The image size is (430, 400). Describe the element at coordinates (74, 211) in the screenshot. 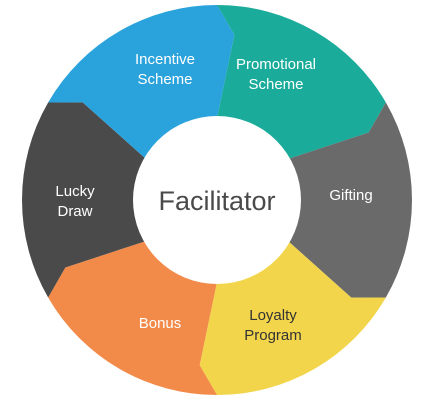

I see `segment-lucky-label-line2: Draw` at that location.